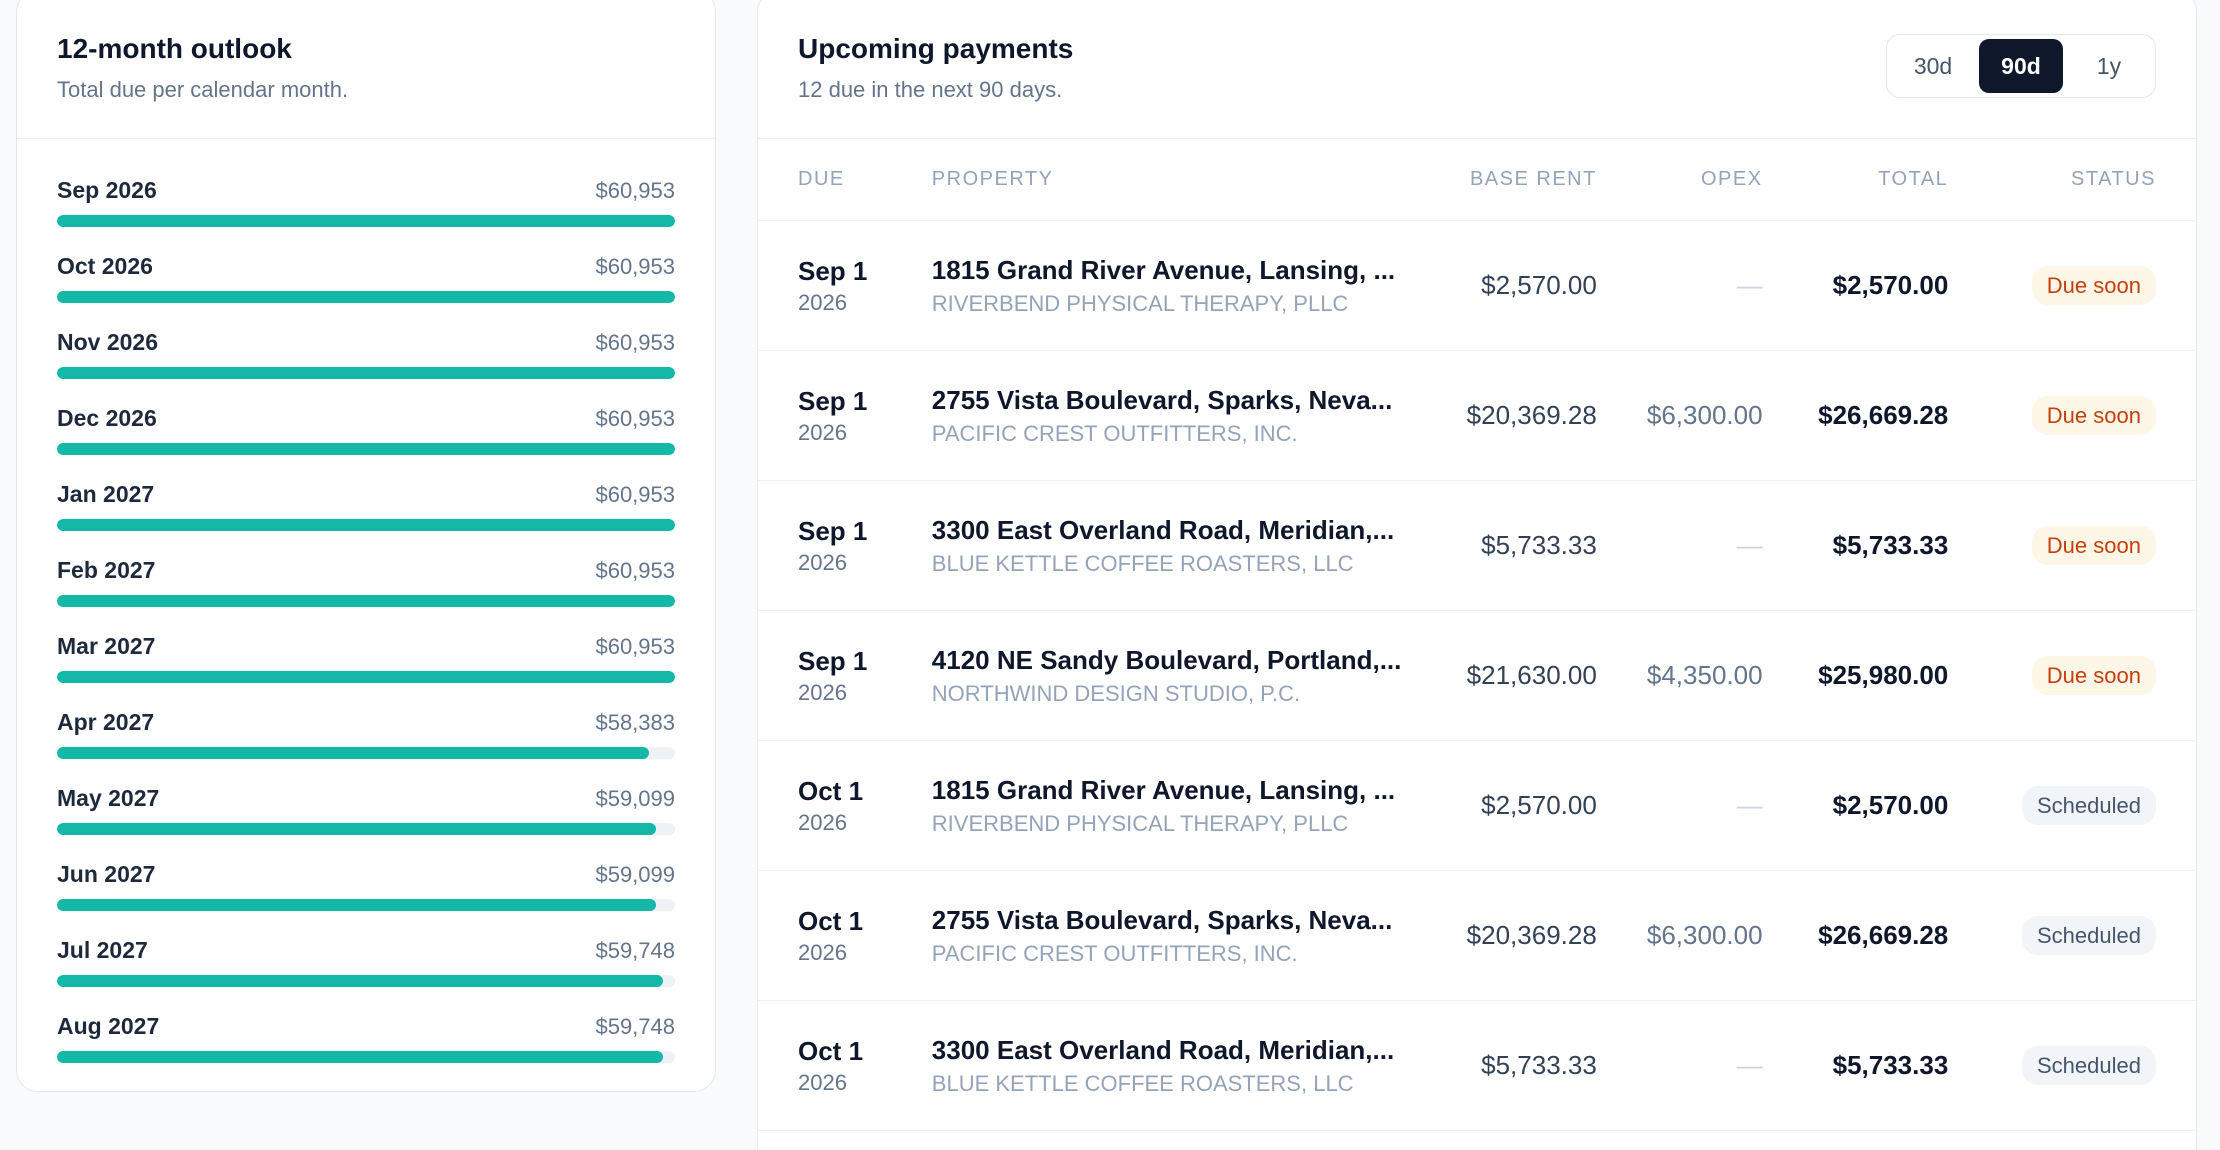  What do you see at coordinates (106, 646) in the screenshot?
I see `month-label: Mar 2027` at bounding box center [106, 646].